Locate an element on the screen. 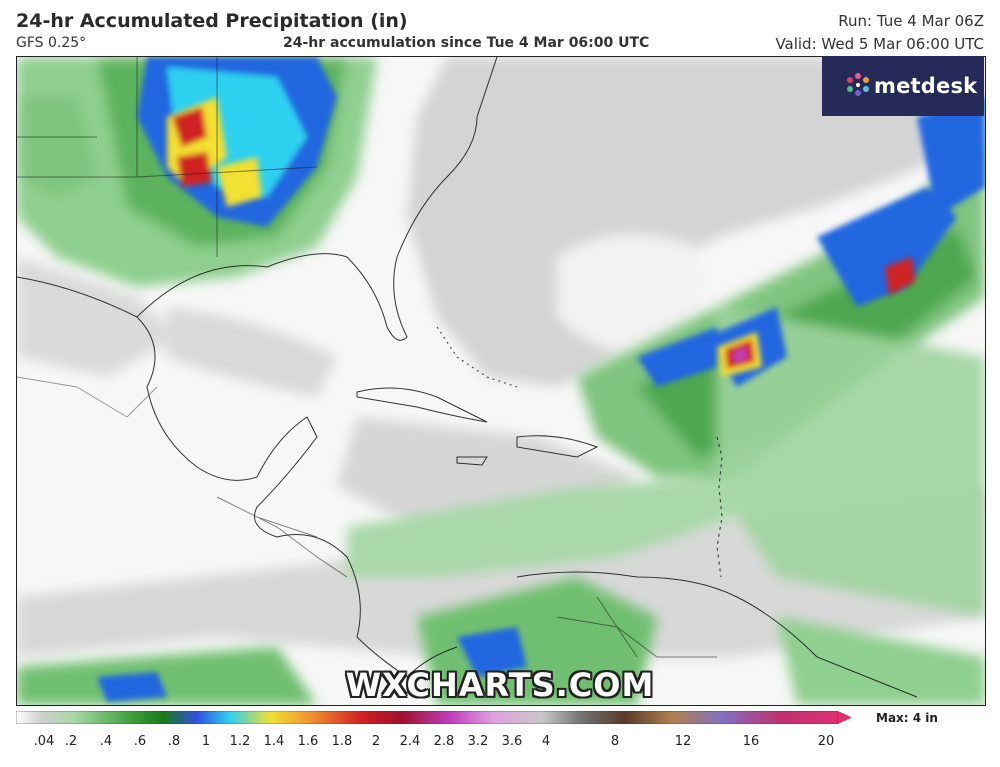  colorbar-tick: 2.8 is located at coordinates (444, 741).